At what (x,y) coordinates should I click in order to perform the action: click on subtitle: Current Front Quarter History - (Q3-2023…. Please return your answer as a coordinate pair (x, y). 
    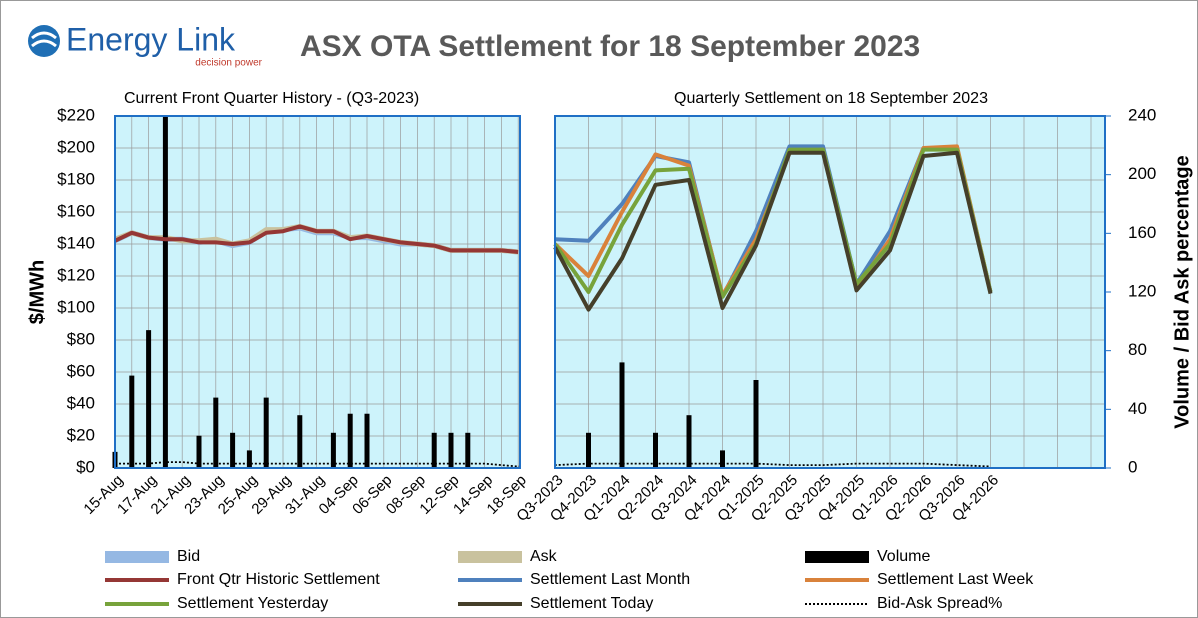
    Looking at the image, I should click on (271, 98).